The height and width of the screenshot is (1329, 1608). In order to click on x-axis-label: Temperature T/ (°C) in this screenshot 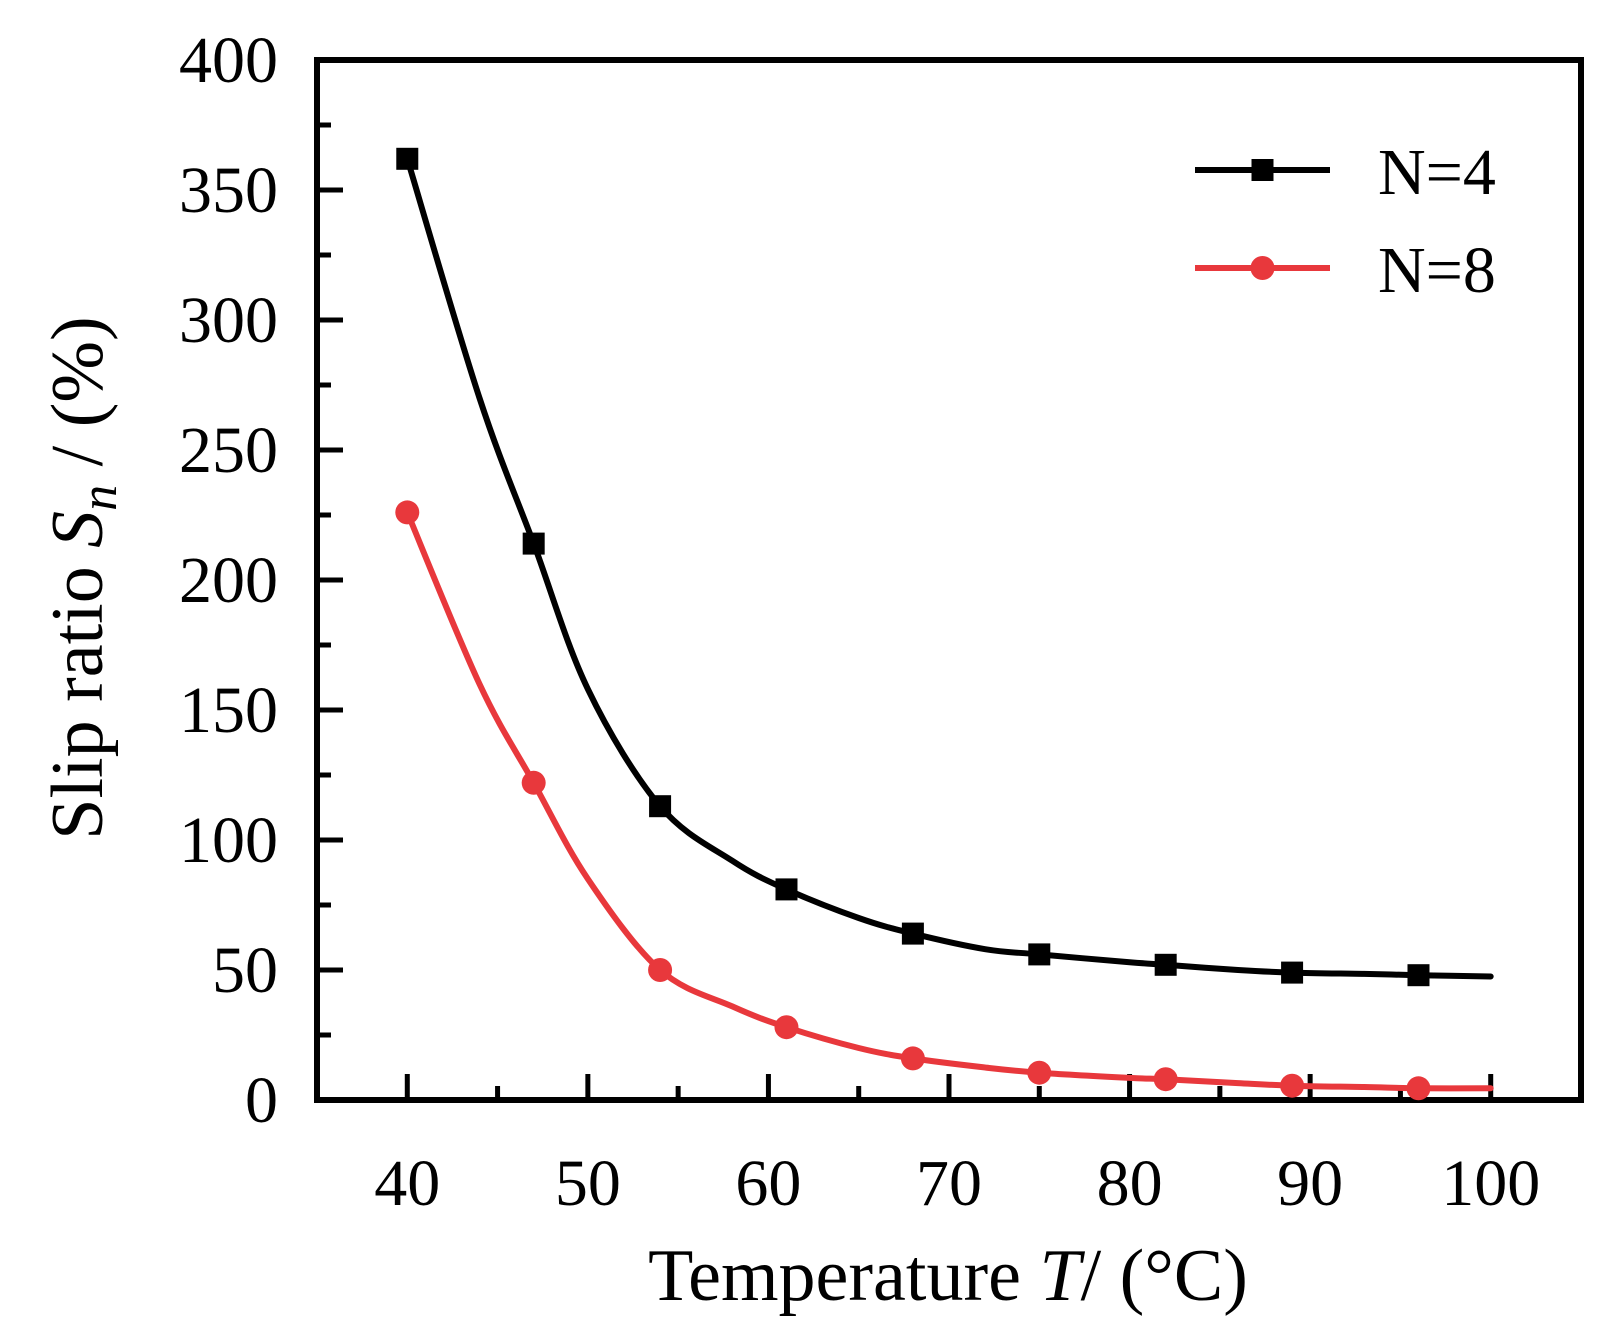, I will do `click(948, 1276)`.